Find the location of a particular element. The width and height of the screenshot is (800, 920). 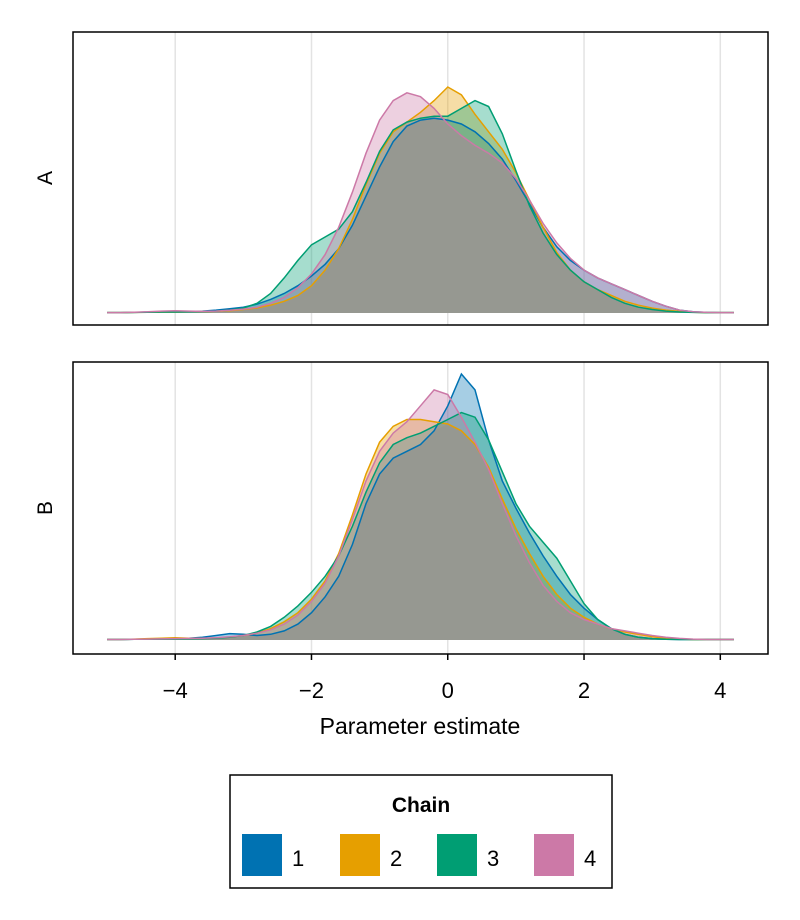

x-tick-label: −4 is located at coordinates (175, 690).